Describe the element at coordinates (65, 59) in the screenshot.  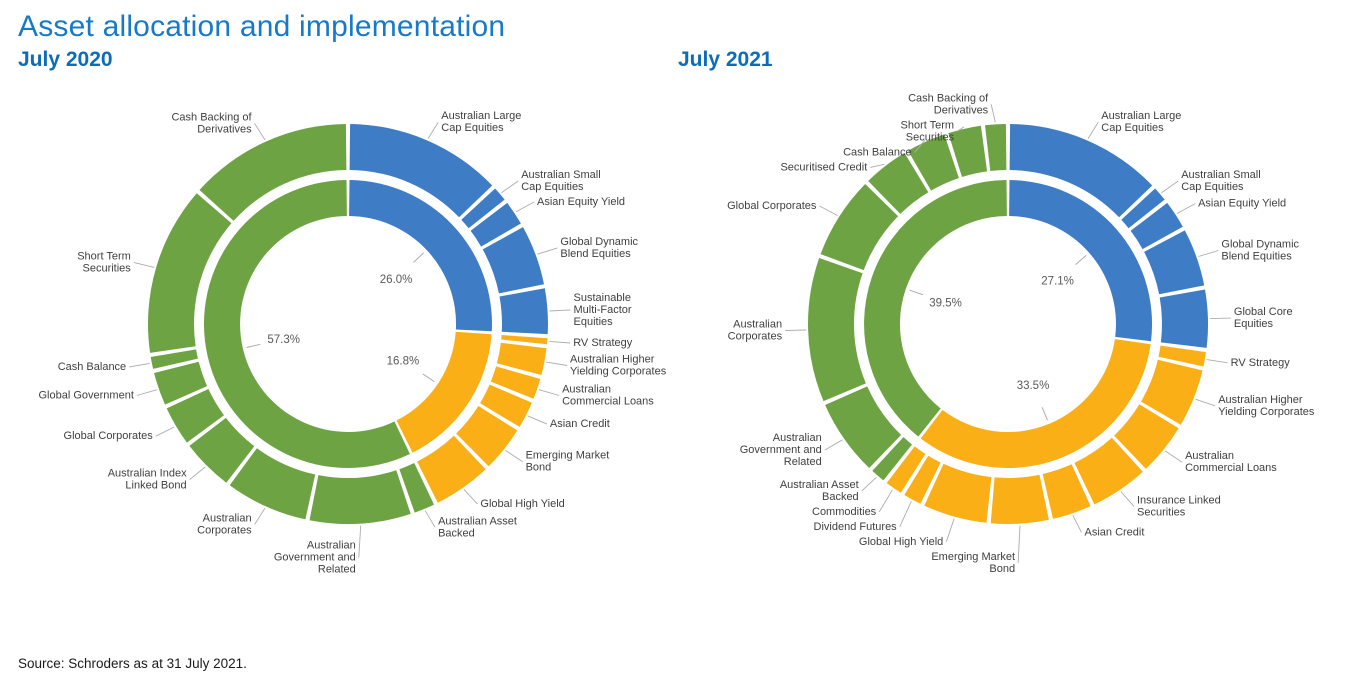
I see `chart-title-july-2020: July 2020` at that location.